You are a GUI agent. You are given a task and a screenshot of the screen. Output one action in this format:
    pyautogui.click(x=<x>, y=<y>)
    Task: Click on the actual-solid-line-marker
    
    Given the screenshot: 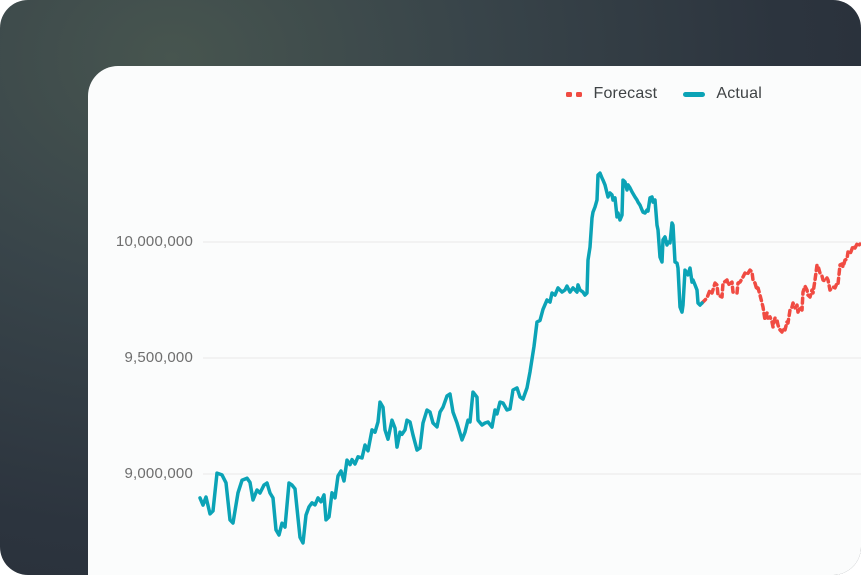 What is the action you would take?
    pyautogui.click(x=694, y=94)
    